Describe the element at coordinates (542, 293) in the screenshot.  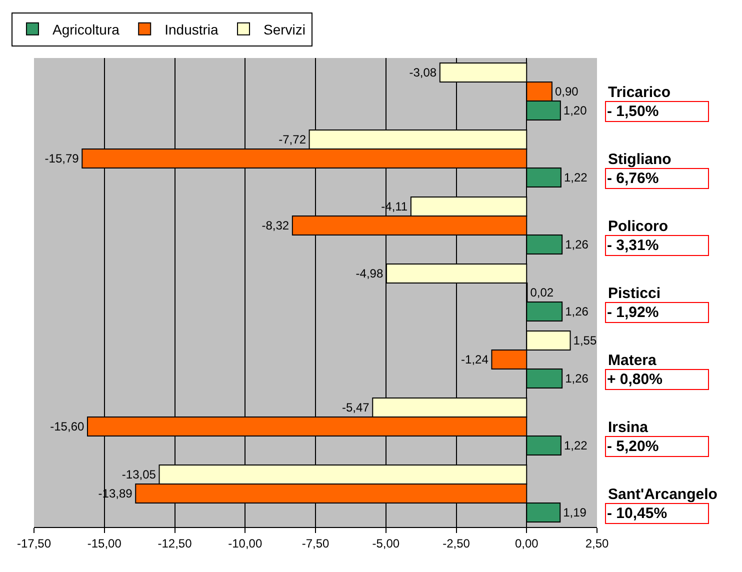
I see `data-label: 0,02` at that location.